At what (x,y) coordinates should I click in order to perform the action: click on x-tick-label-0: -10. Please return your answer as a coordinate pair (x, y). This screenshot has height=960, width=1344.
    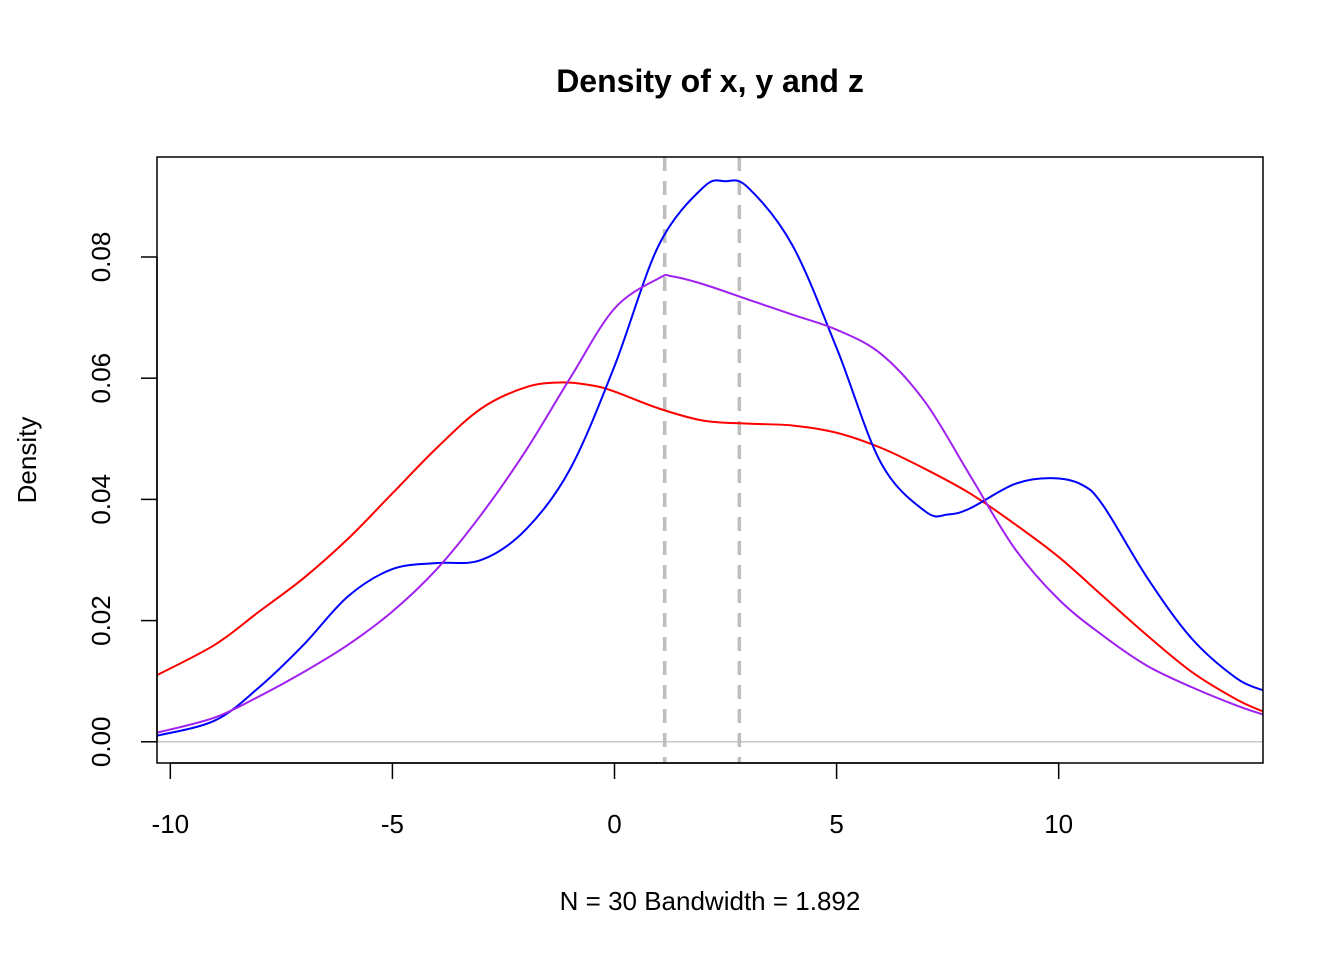
    Looking at the image, I should click on (171, 824).